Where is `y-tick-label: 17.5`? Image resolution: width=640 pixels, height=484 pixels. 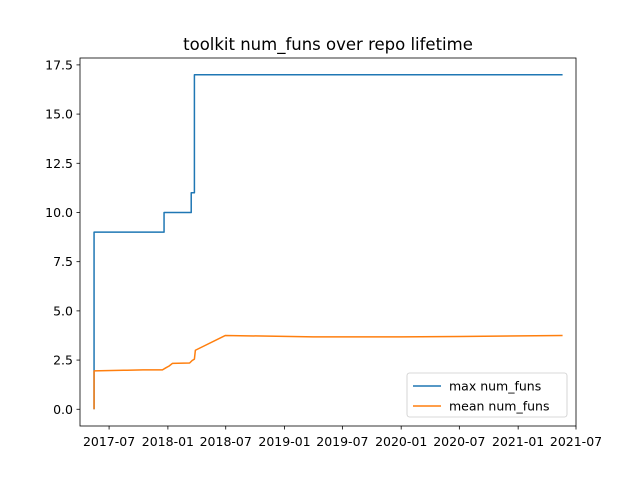
y-tick-label: 17.5 is located at coordinates (59, 64).